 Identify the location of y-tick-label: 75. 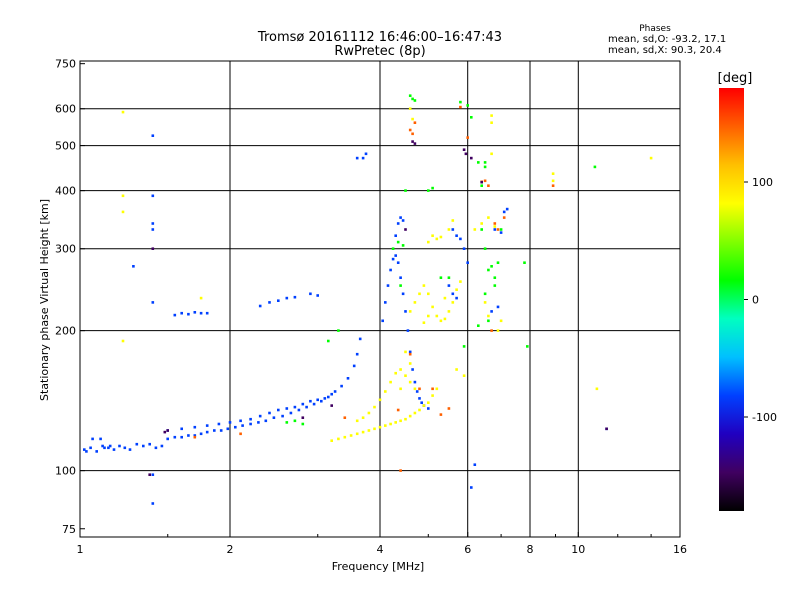
(69, 529).